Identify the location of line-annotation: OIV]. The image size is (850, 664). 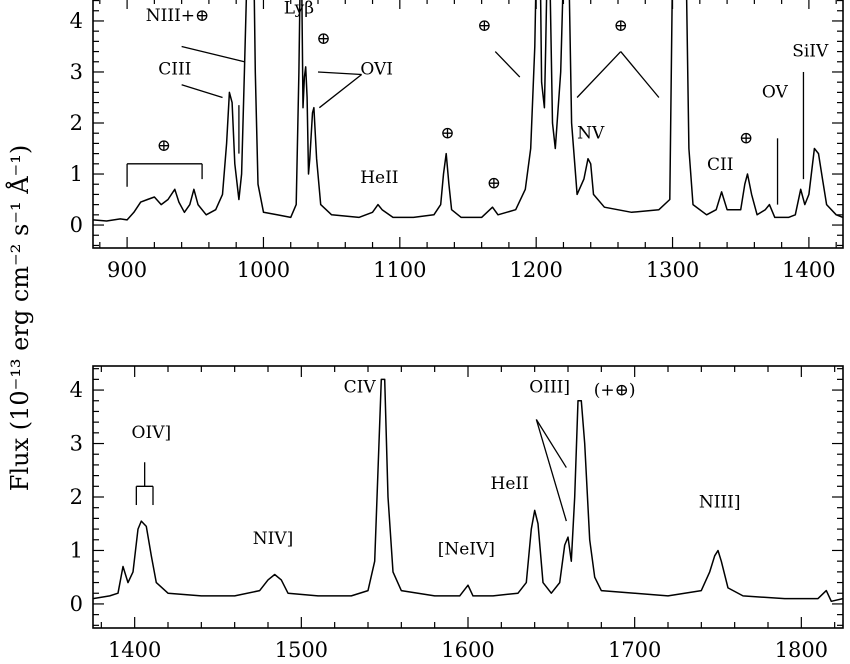
(152, 433).